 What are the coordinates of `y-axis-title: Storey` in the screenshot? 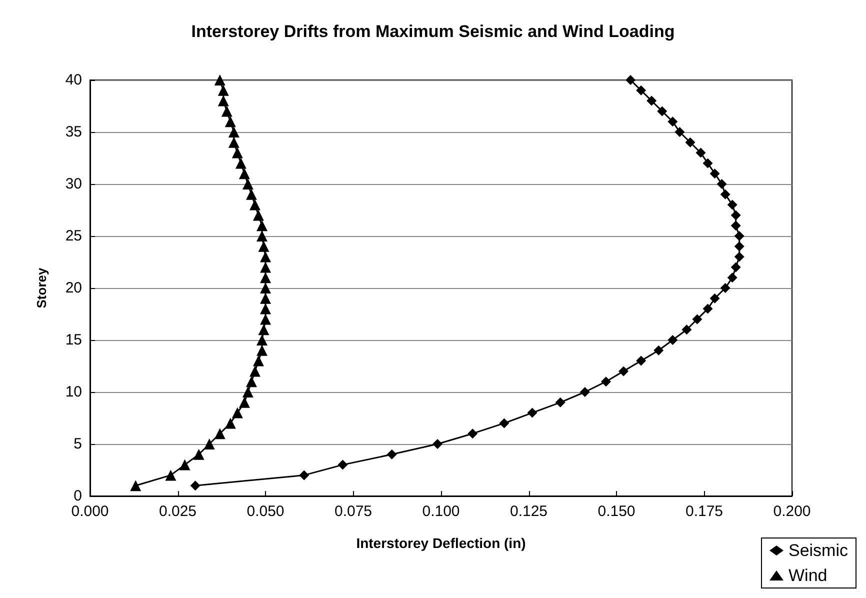 It's located at (41, 287).